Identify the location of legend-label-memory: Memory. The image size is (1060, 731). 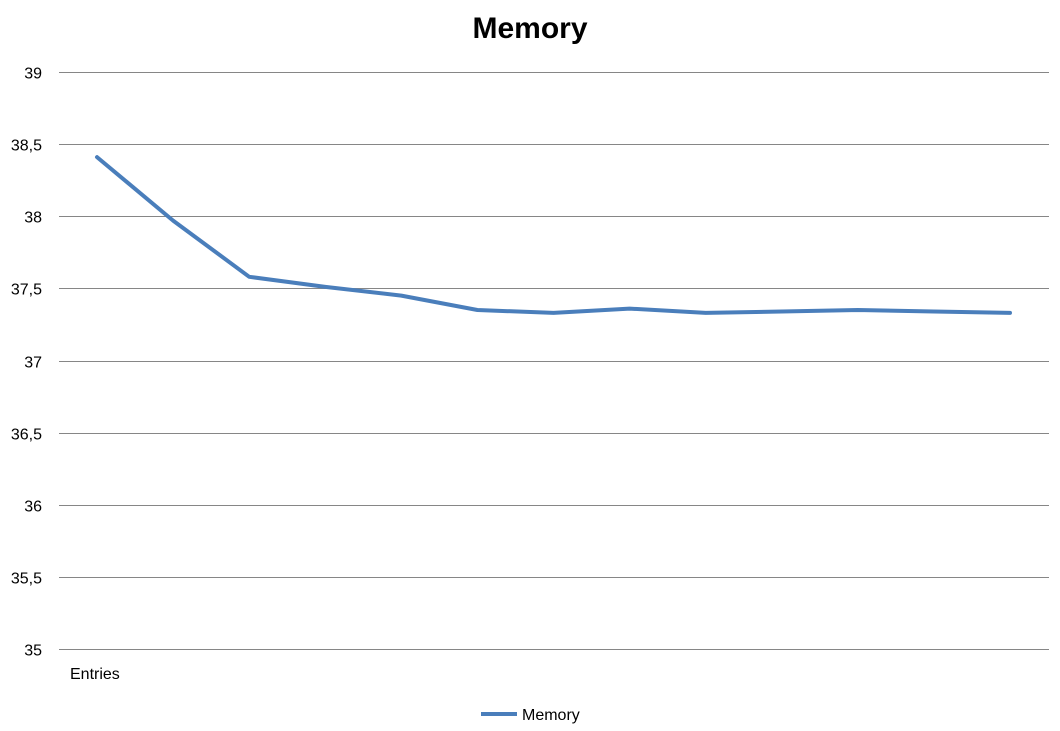
(551, 715).